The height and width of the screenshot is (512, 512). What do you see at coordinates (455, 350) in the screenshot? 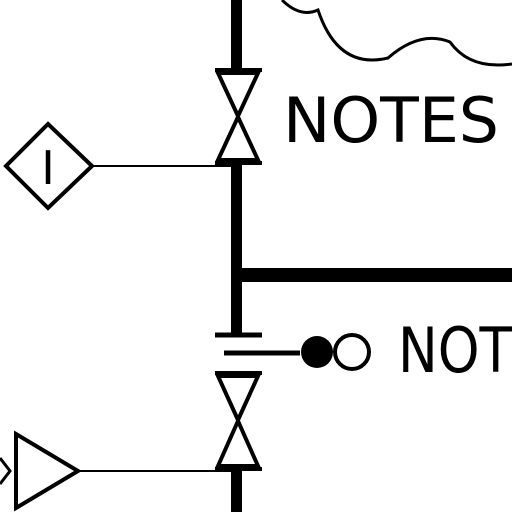
I see `notes-label-mid: NOT` at bounding box center [455, 350].